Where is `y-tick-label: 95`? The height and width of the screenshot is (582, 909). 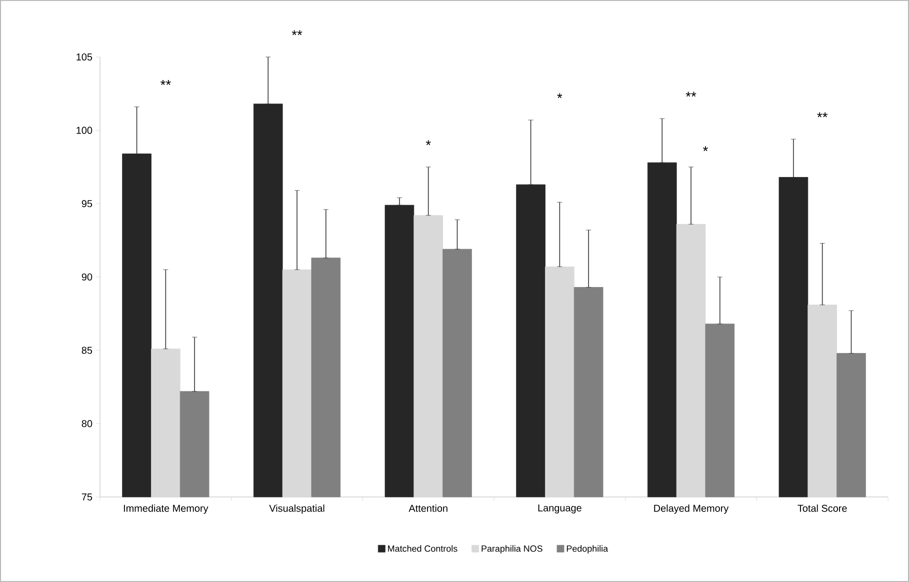
y-tick-label: 95 is located at coordinates (87, 204).